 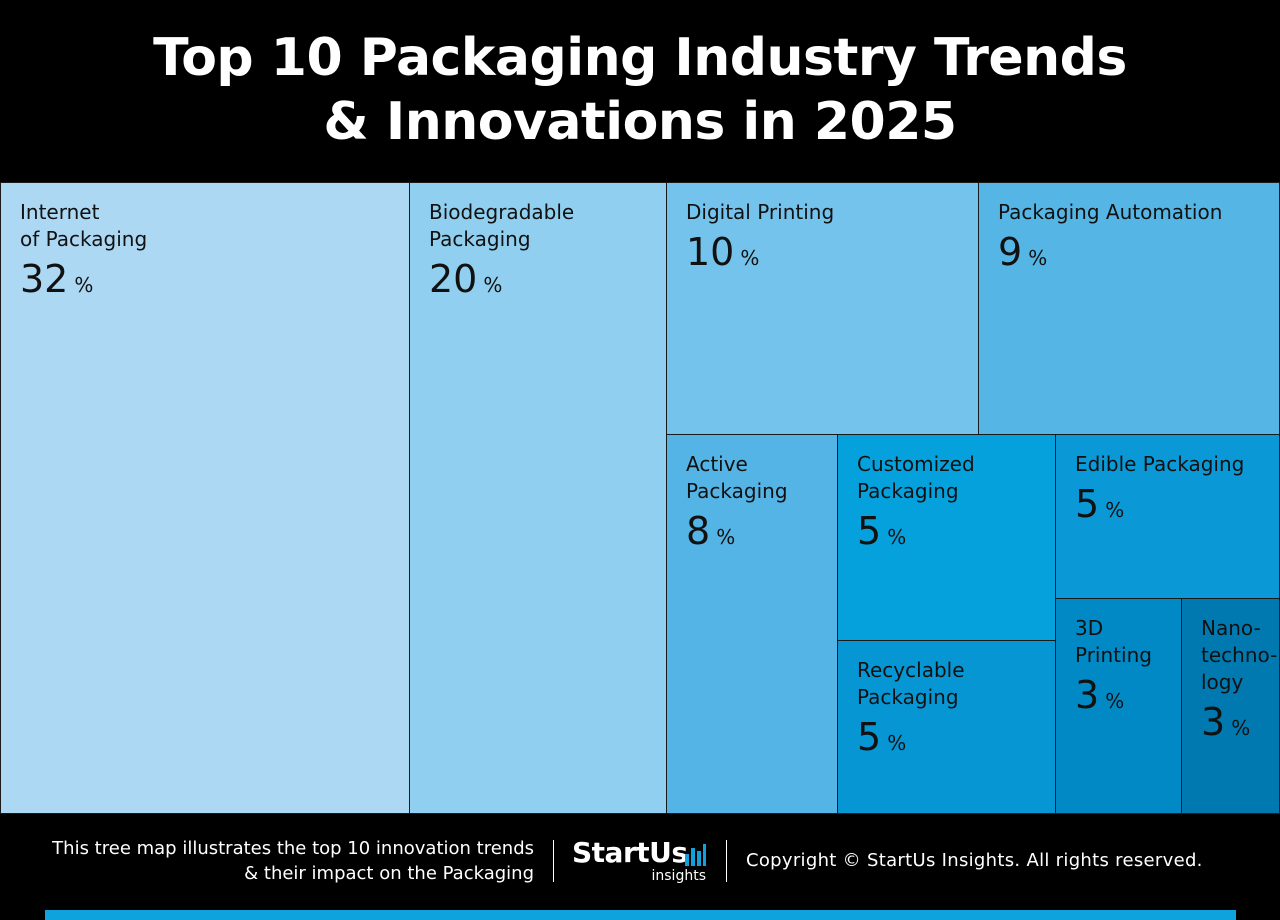 I want to click on treemap-tile-name: 3D Printing, so click(x=1113, y=641).